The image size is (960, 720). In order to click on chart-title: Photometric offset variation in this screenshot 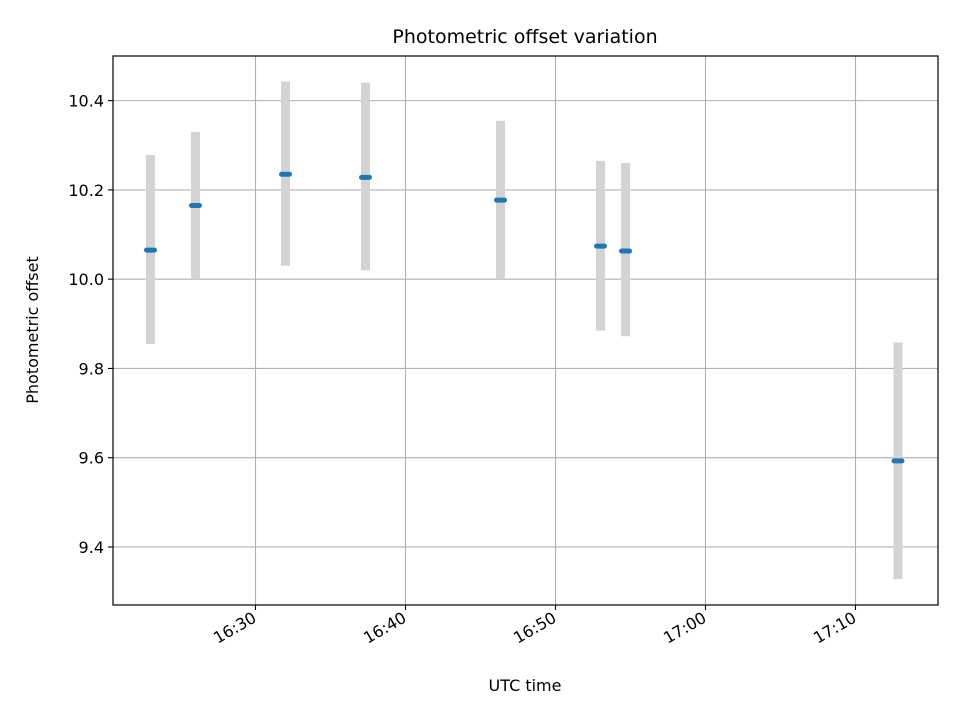, I will do `click(524, 37)`.